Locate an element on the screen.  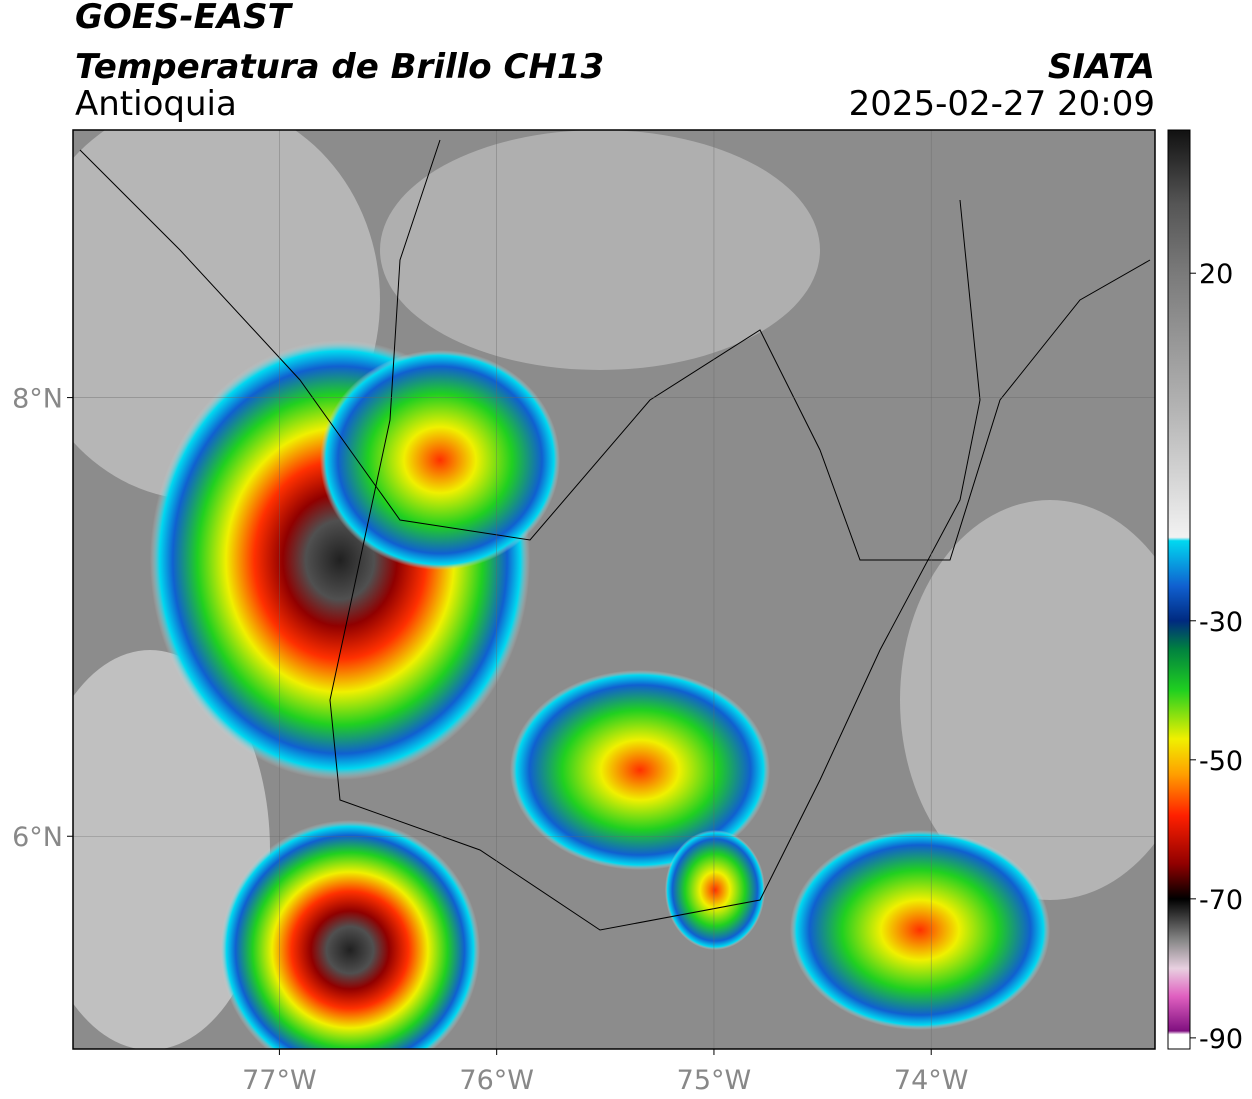
y-tick-label: 6°N is located at coordinates (37, 837).